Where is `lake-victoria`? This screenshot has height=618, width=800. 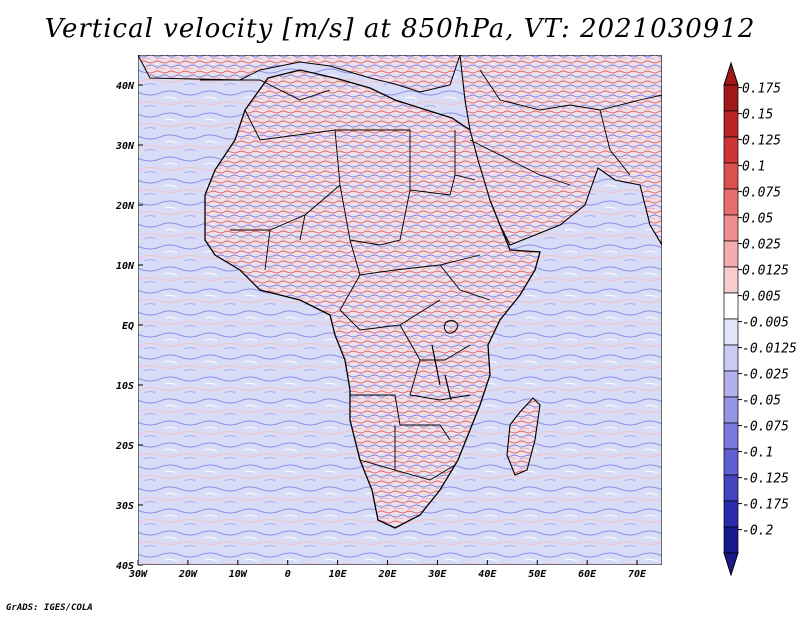
lake-victoria is located at coordinates (451, 327).